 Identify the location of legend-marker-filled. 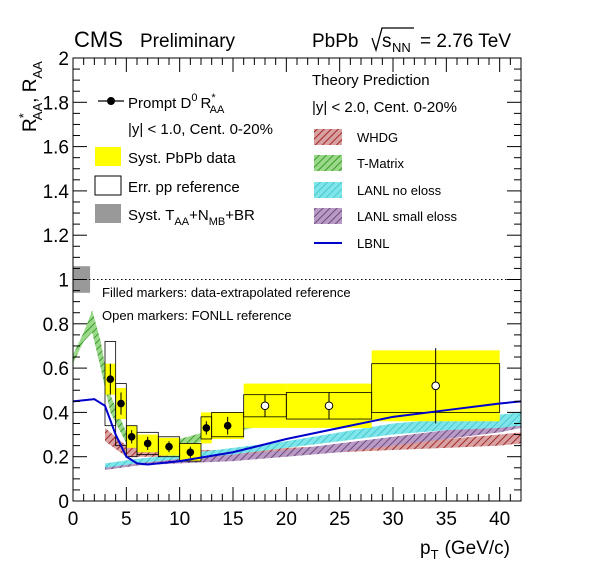
(111, 101).